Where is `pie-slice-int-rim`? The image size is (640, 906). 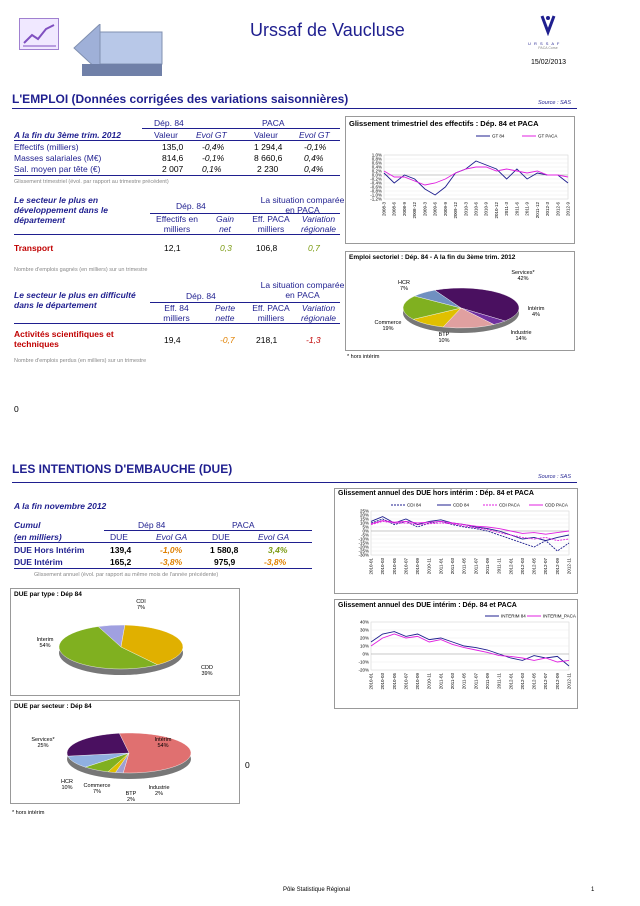
pie-slice-int-rim is located at coordinates (155, 753).